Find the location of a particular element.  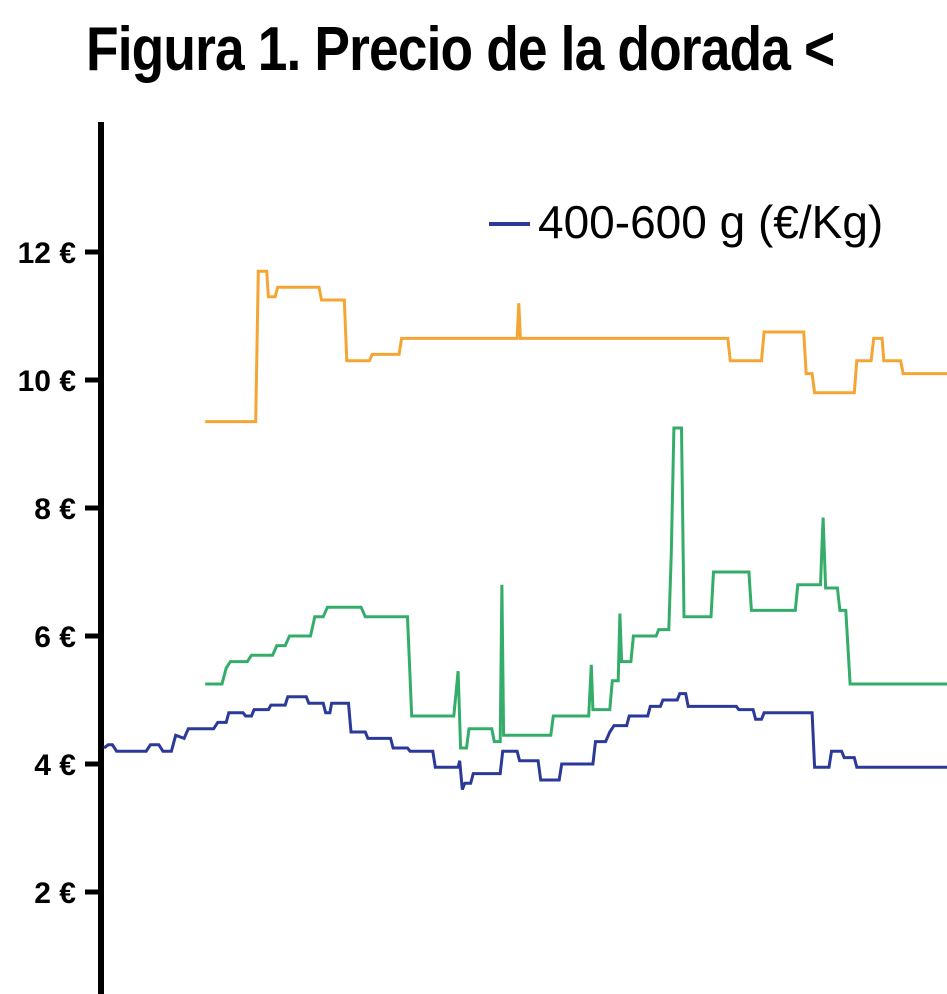

y-tick-label: 8 € is located at coordinates (55, 509).